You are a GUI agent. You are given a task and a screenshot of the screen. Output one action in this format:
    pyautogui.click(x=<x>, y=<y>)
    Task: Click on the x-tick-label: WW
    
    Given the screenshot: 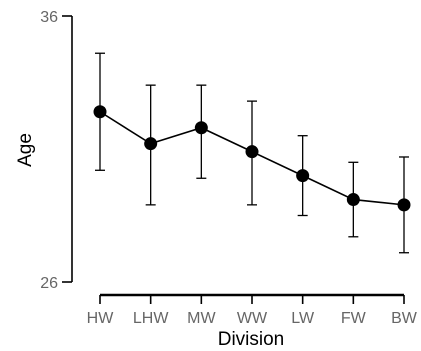 What is the action you would take?
    pyautogui.click(x=252, y=318)
    